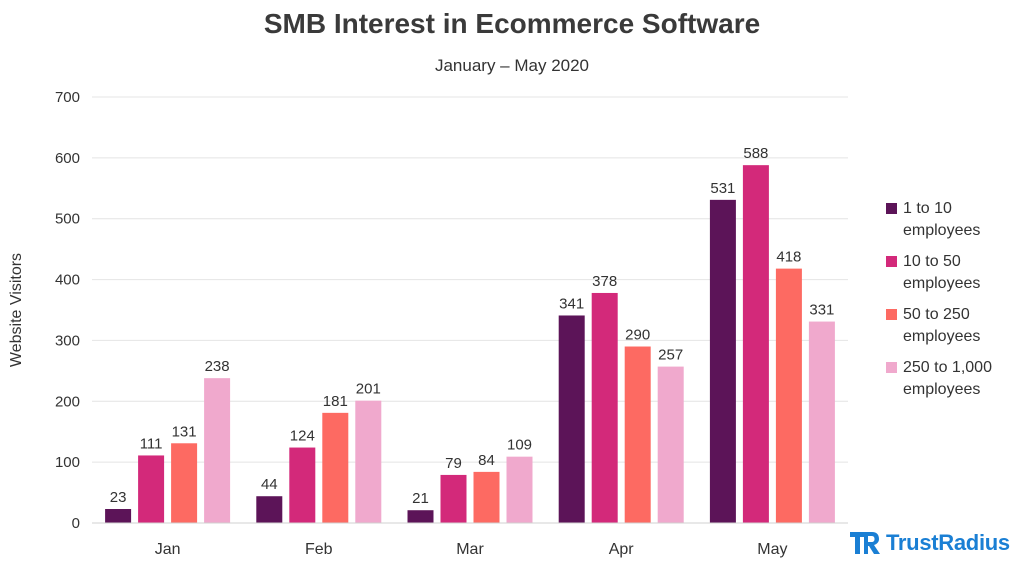  What do you see at coordinates (942, 219) in the screenshot?
I see `legend-label: 1 to 10 employees` at bounding box center [942, 219].